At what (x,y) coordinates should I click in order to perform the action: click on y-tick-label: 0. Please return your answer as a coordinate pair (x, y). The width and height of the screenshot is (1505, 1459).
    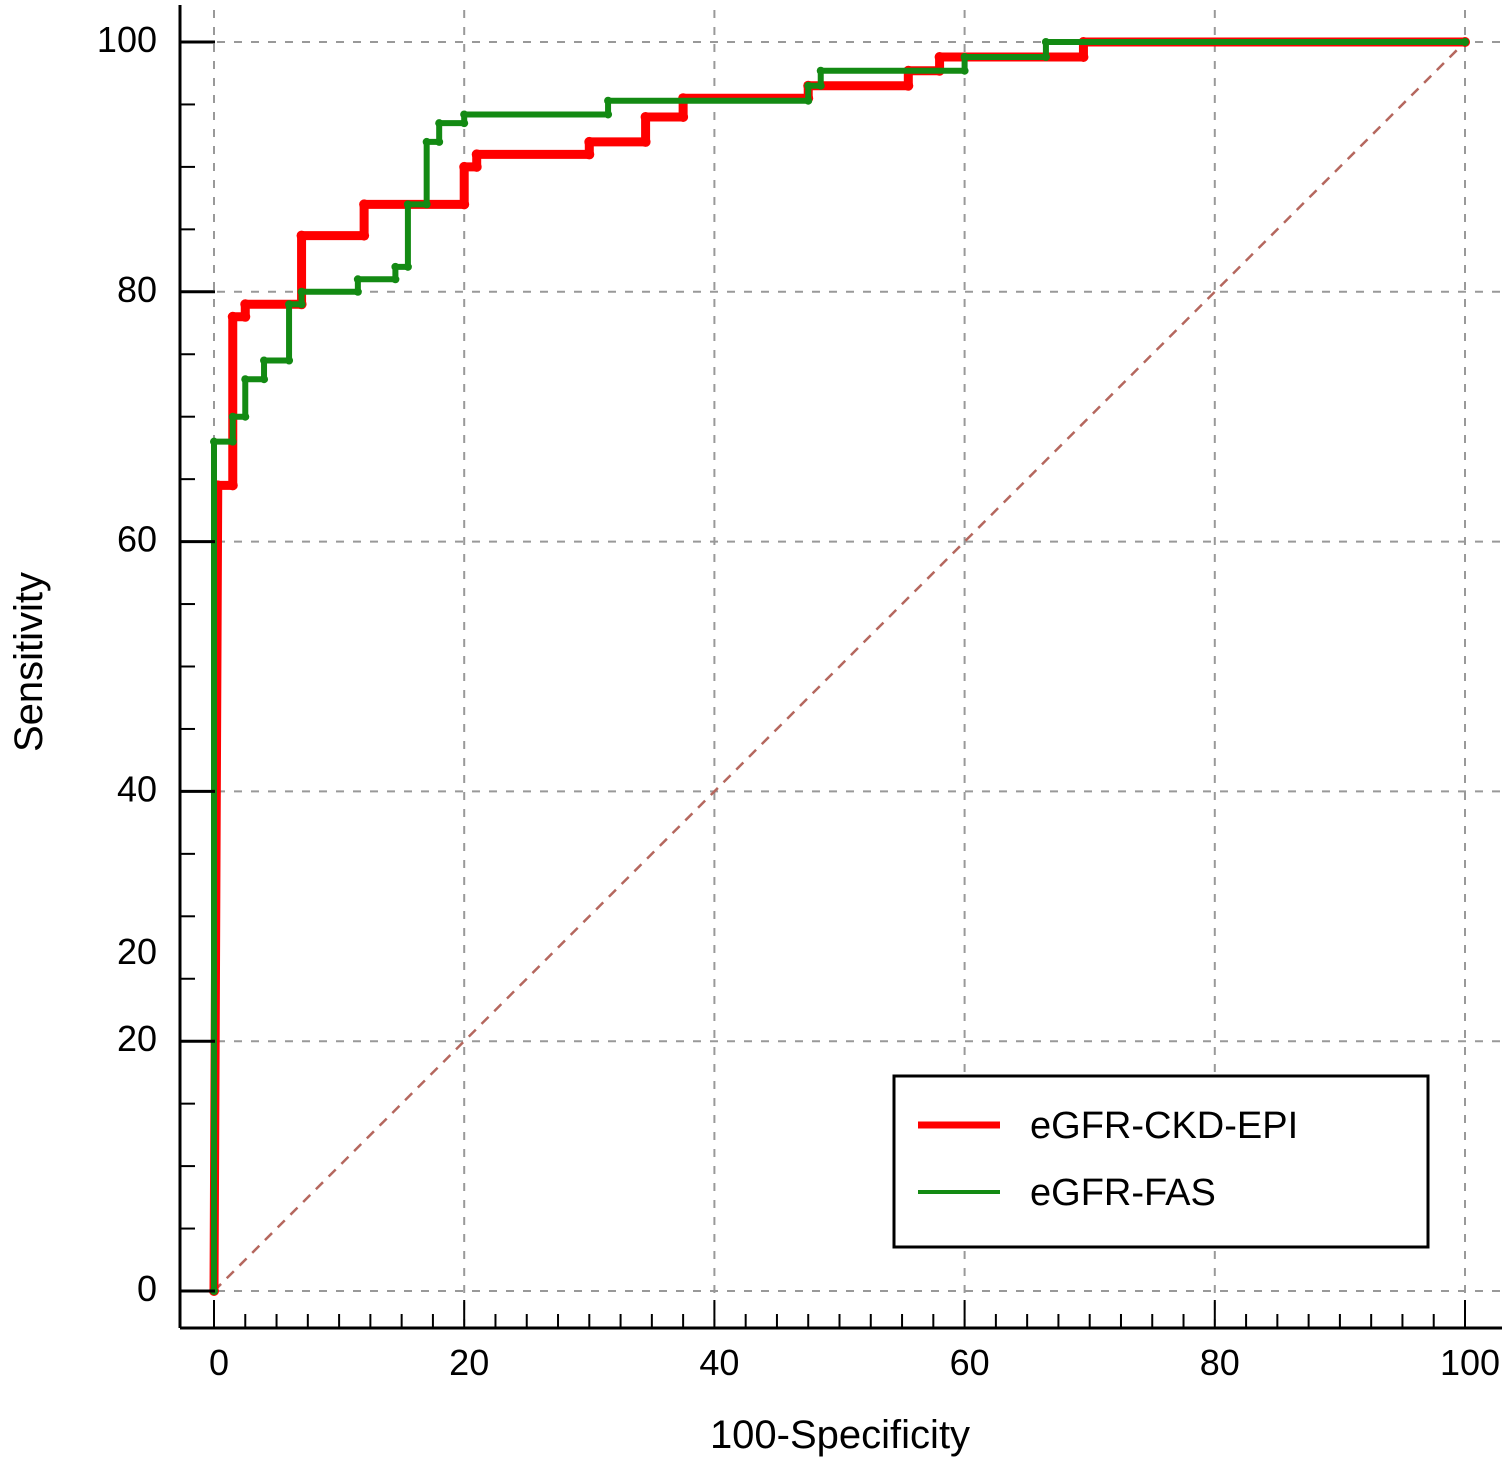
    Looking at the image, I should click on (147, 1288).